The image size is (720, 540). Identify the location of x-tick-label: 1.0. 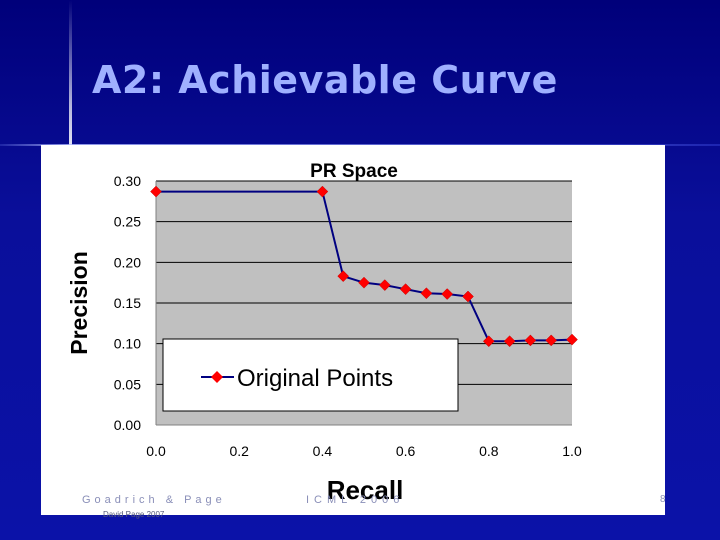
(572, 451).